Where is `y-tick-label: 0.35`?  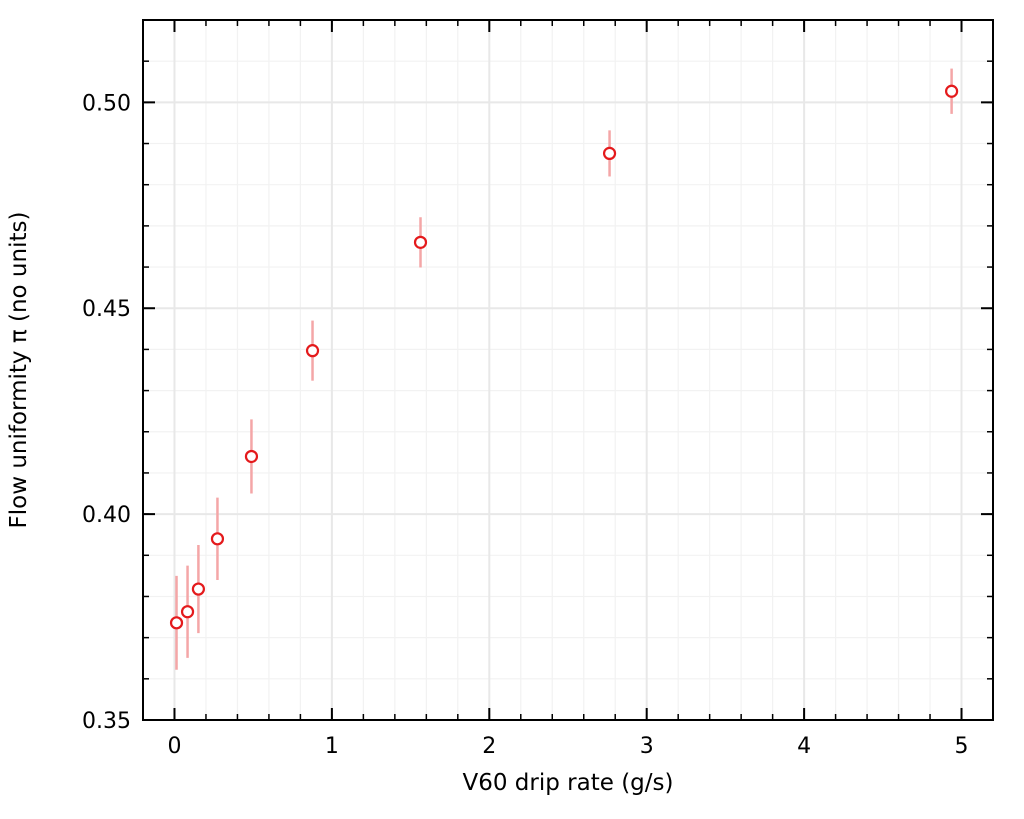
y-tick-label: 0.35 is located at coordinates (106, 721).